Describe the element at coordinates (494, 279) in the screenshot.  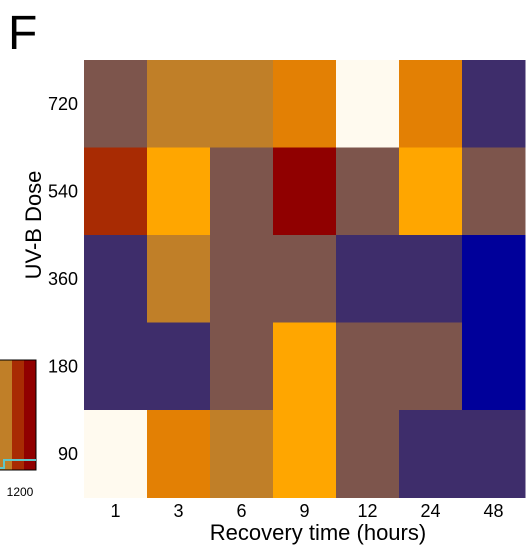
I see `heatmap-cell-r2-c6` at that location.